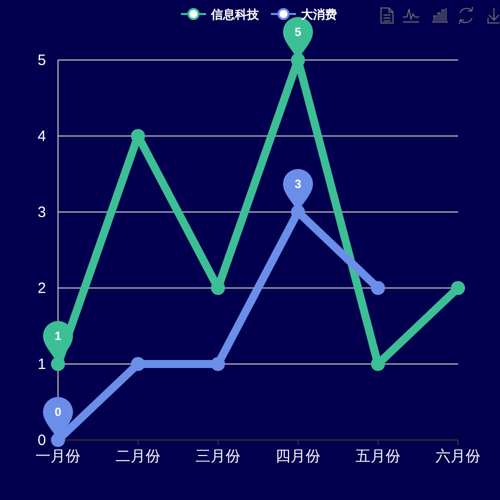 This screenshot has height=500, width=500. Describe the element at coordinates (138, 456) in the screenshot. I see `x-tick-label: 二月份` at that location.